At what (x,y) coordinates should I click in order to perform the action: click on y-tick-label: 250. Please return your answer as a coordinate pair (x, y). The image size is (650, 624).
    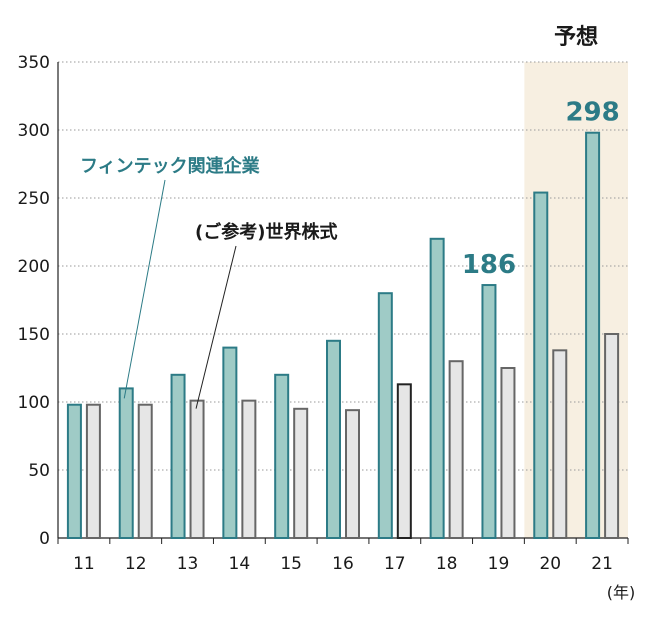
    Looking at the image, I should click on (34, 199).